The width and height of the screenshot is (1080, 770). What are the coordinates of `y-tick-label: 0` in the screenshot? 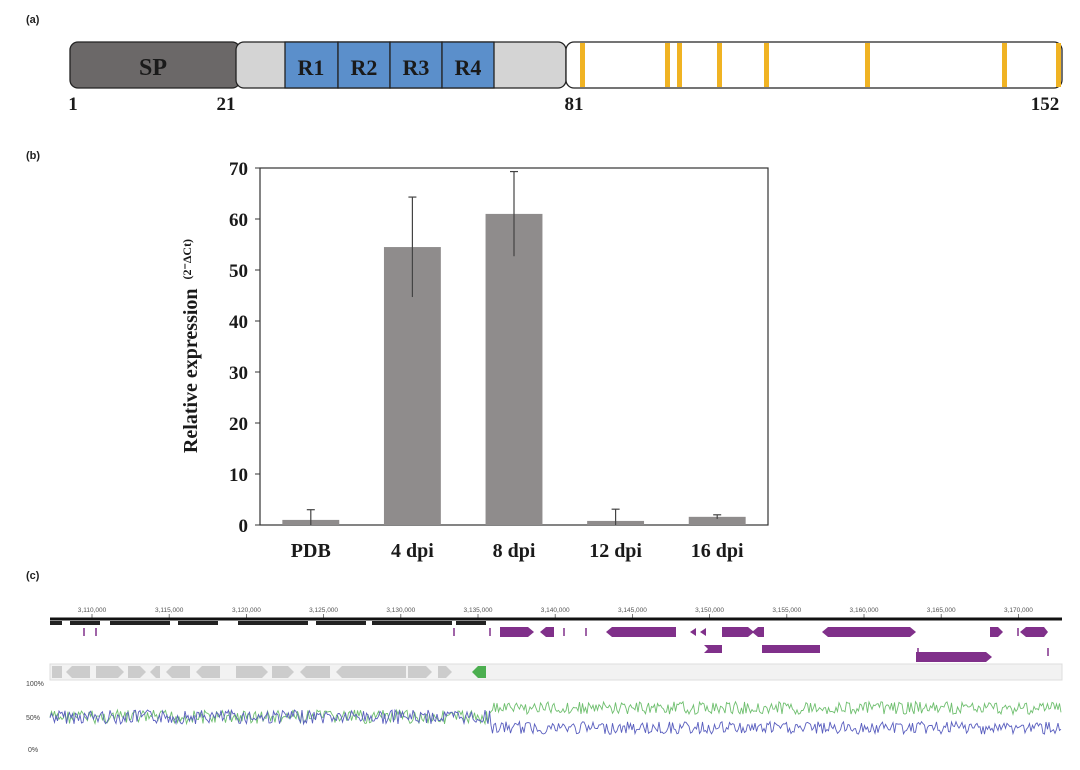 It's located at (244, 526).